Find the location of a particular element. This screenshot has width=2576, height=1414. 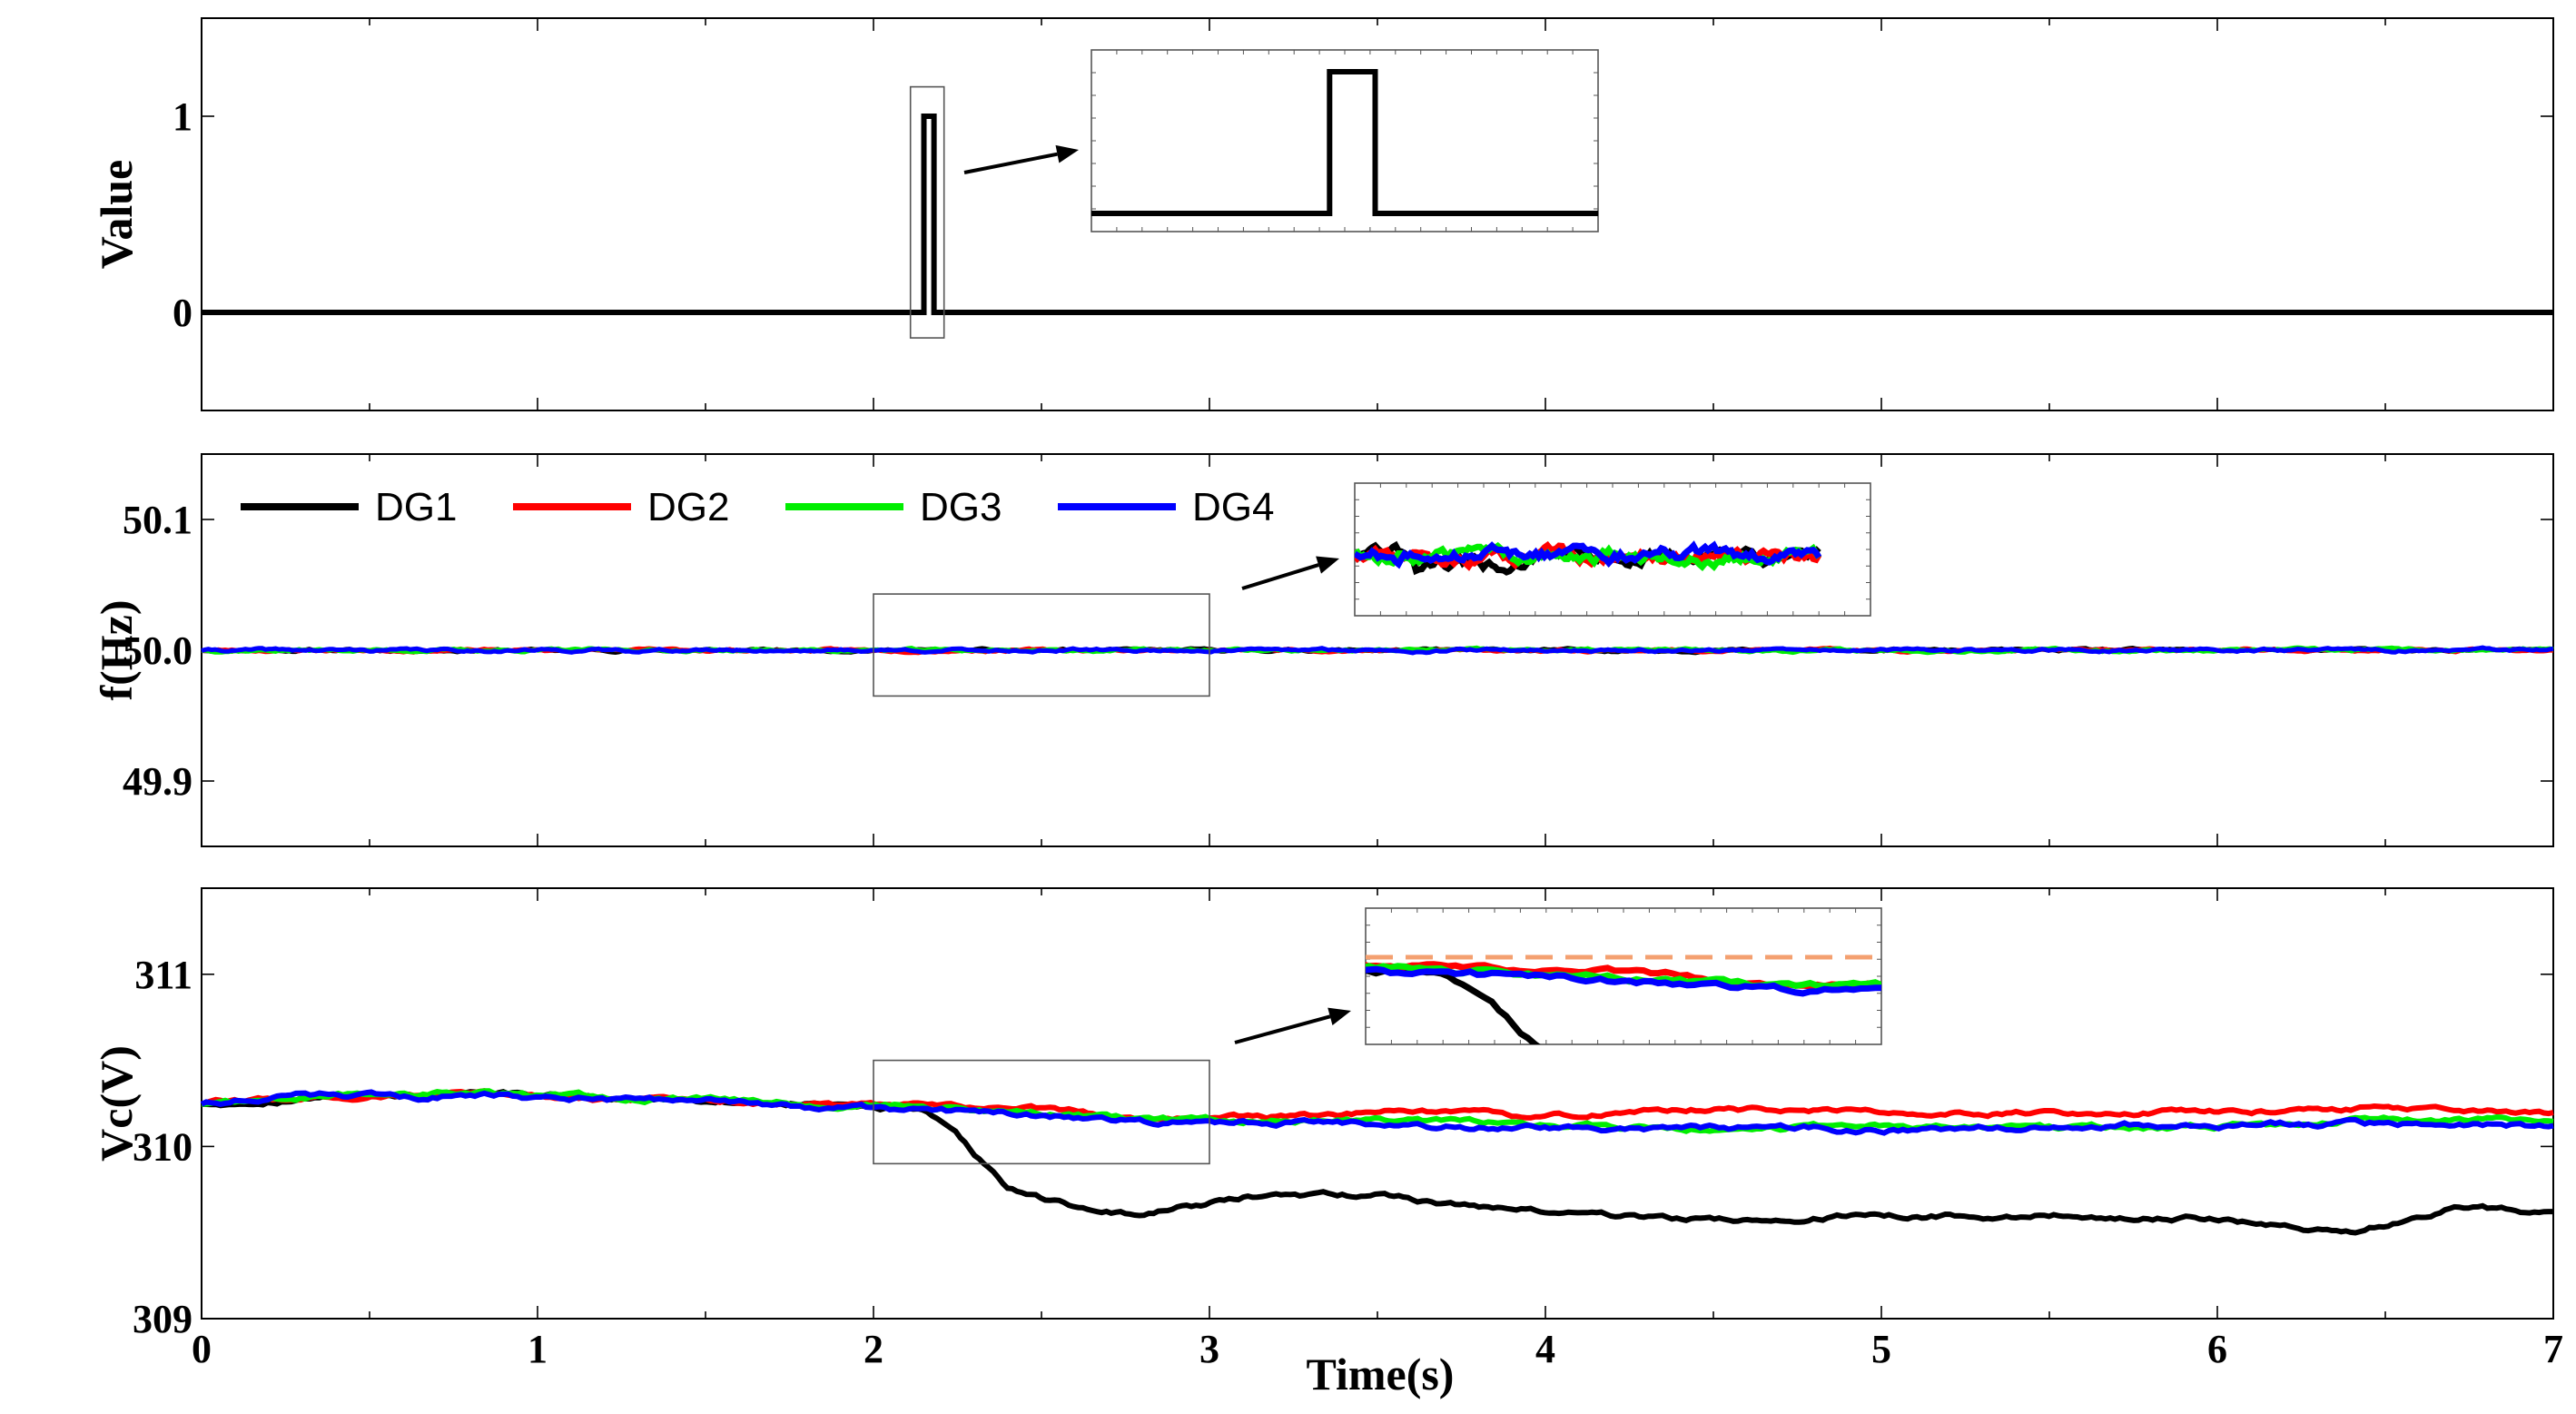

y-tick-label: 50.0 is located at coordinates (157, 650).